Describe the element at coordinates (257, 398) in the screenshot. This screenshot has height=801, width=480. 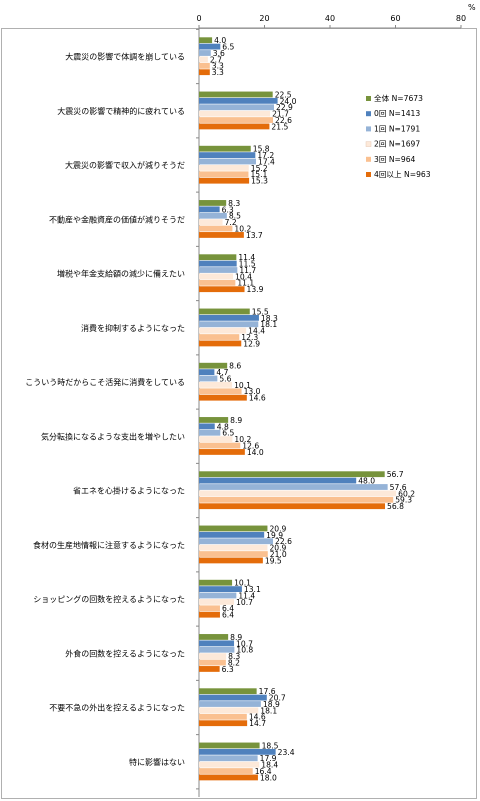
I see `data-label: 14.6` at that location.